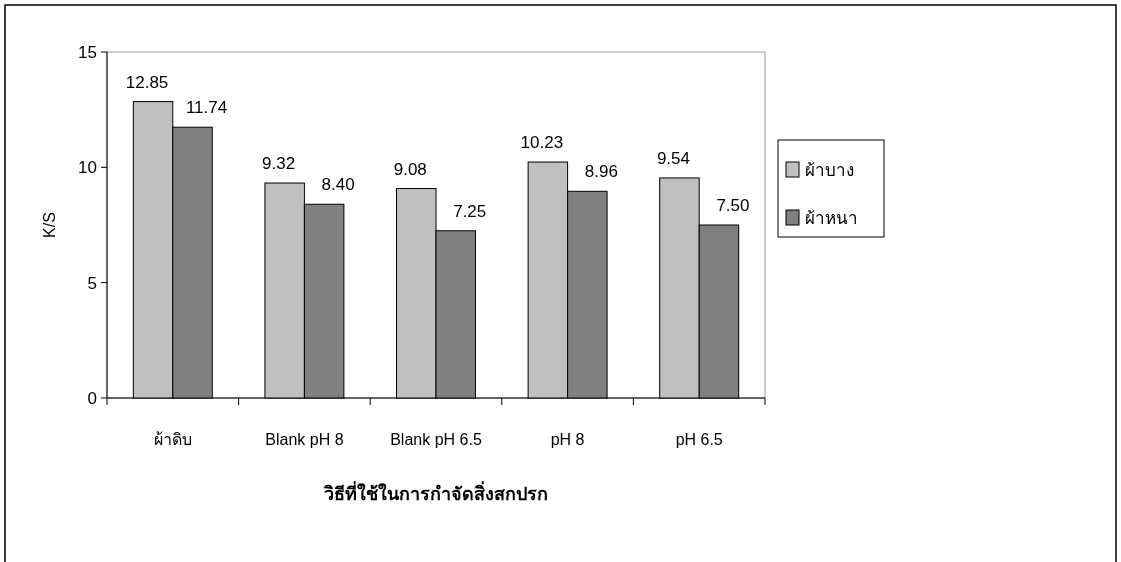 Image resolution: width=1121 pixels, height=562 pixels. I want to click on data-label: 7.25, so click(470, 211).